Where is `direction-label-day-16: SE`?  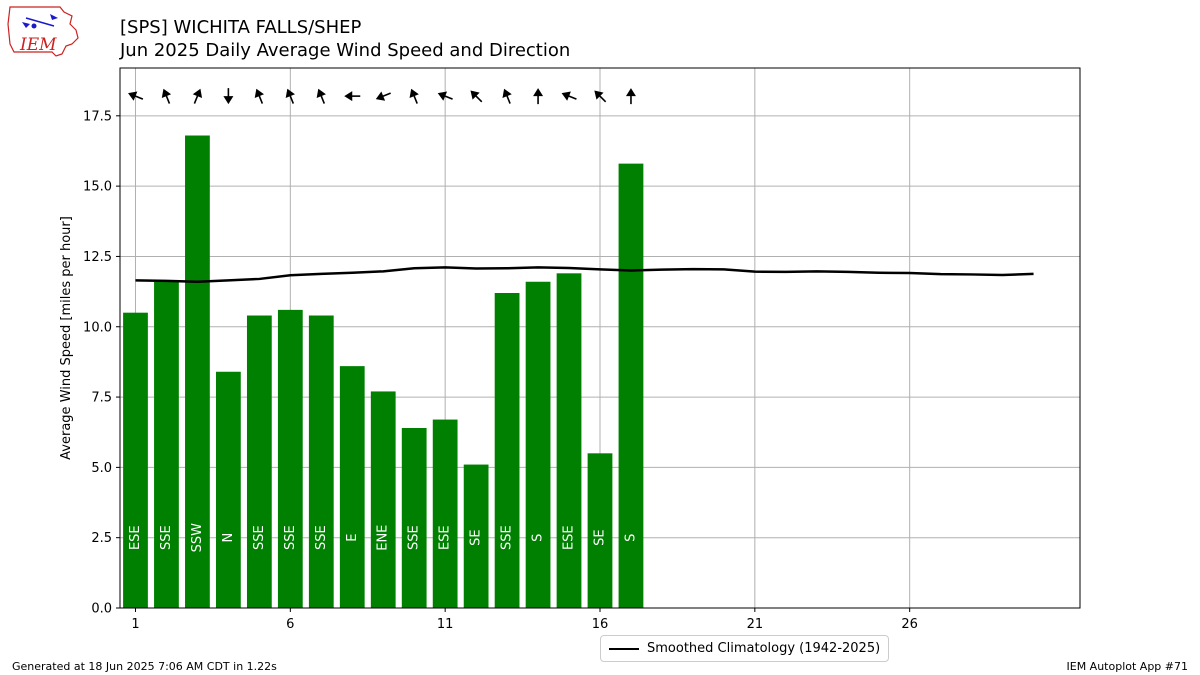 direction-label-day-16: SE is located at coordinates (600, 537).